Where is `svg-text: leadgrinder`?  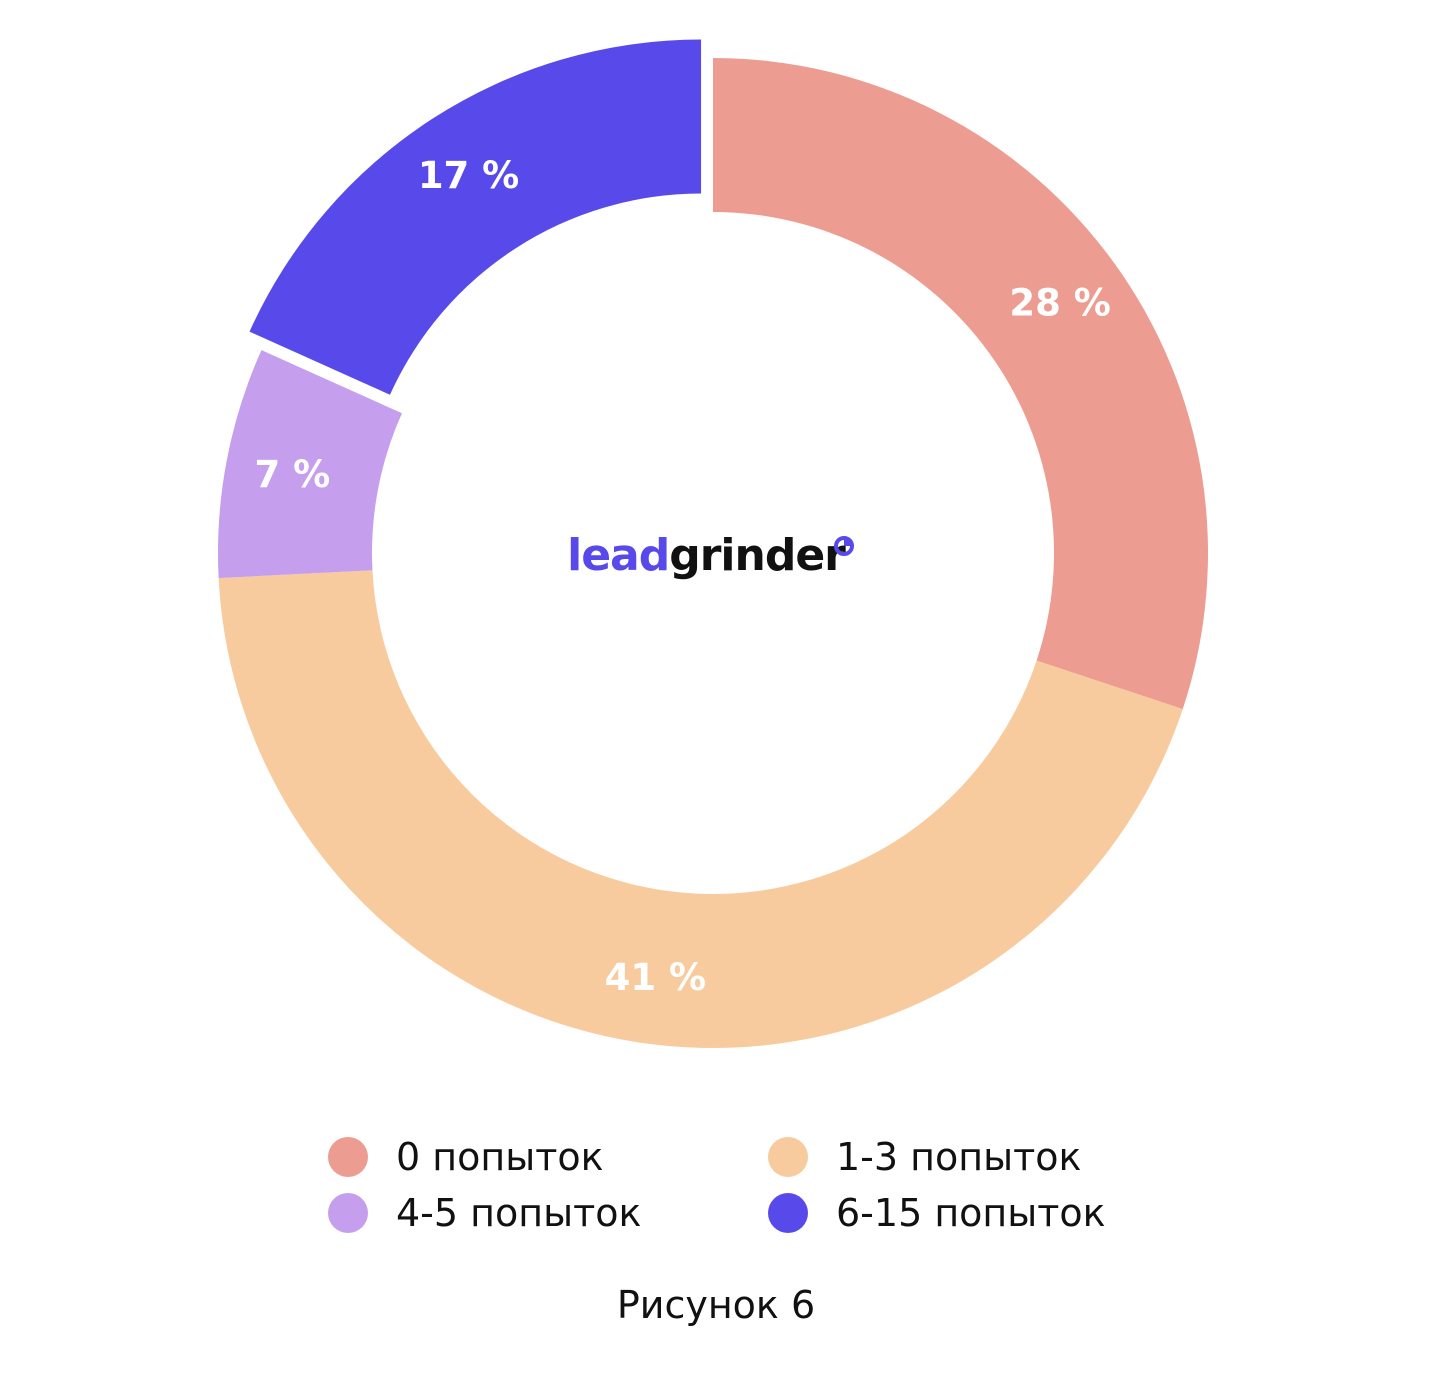 svg-text: leadgrinder is located at coordinates (706, 555).